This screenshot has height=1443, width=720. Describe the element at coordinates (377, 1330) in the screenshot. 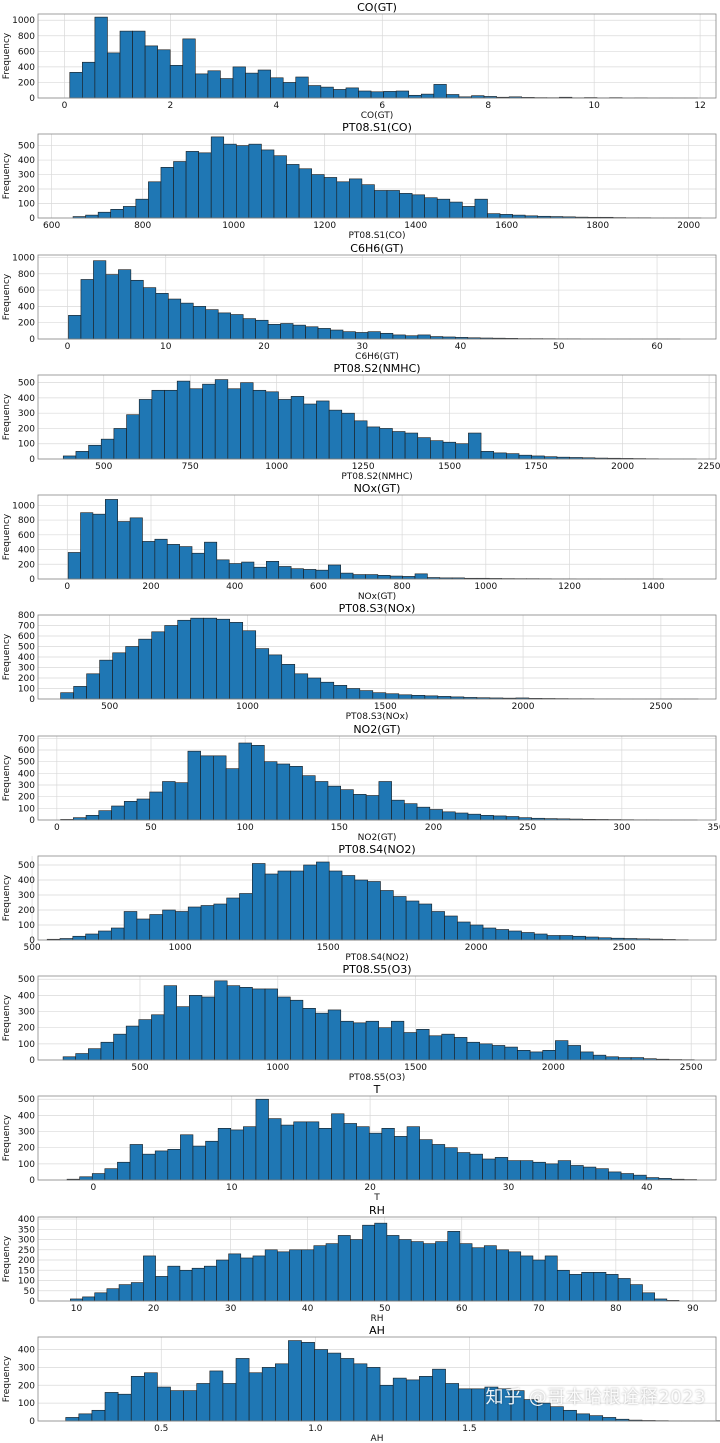

I see `chart-title: AH` at that location.